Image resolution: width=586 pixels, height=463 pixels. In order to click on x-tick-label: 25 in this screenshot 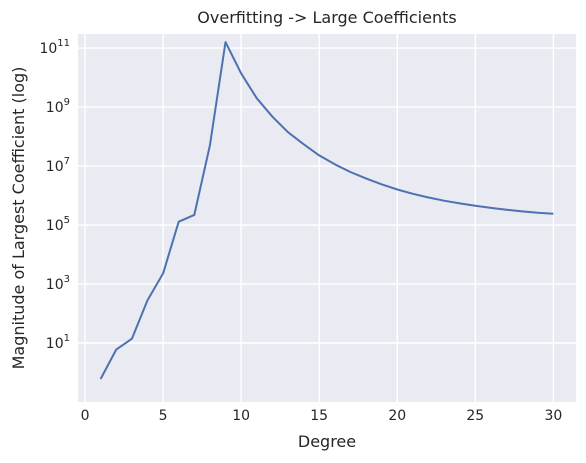, I will do `click(475, 416)`.